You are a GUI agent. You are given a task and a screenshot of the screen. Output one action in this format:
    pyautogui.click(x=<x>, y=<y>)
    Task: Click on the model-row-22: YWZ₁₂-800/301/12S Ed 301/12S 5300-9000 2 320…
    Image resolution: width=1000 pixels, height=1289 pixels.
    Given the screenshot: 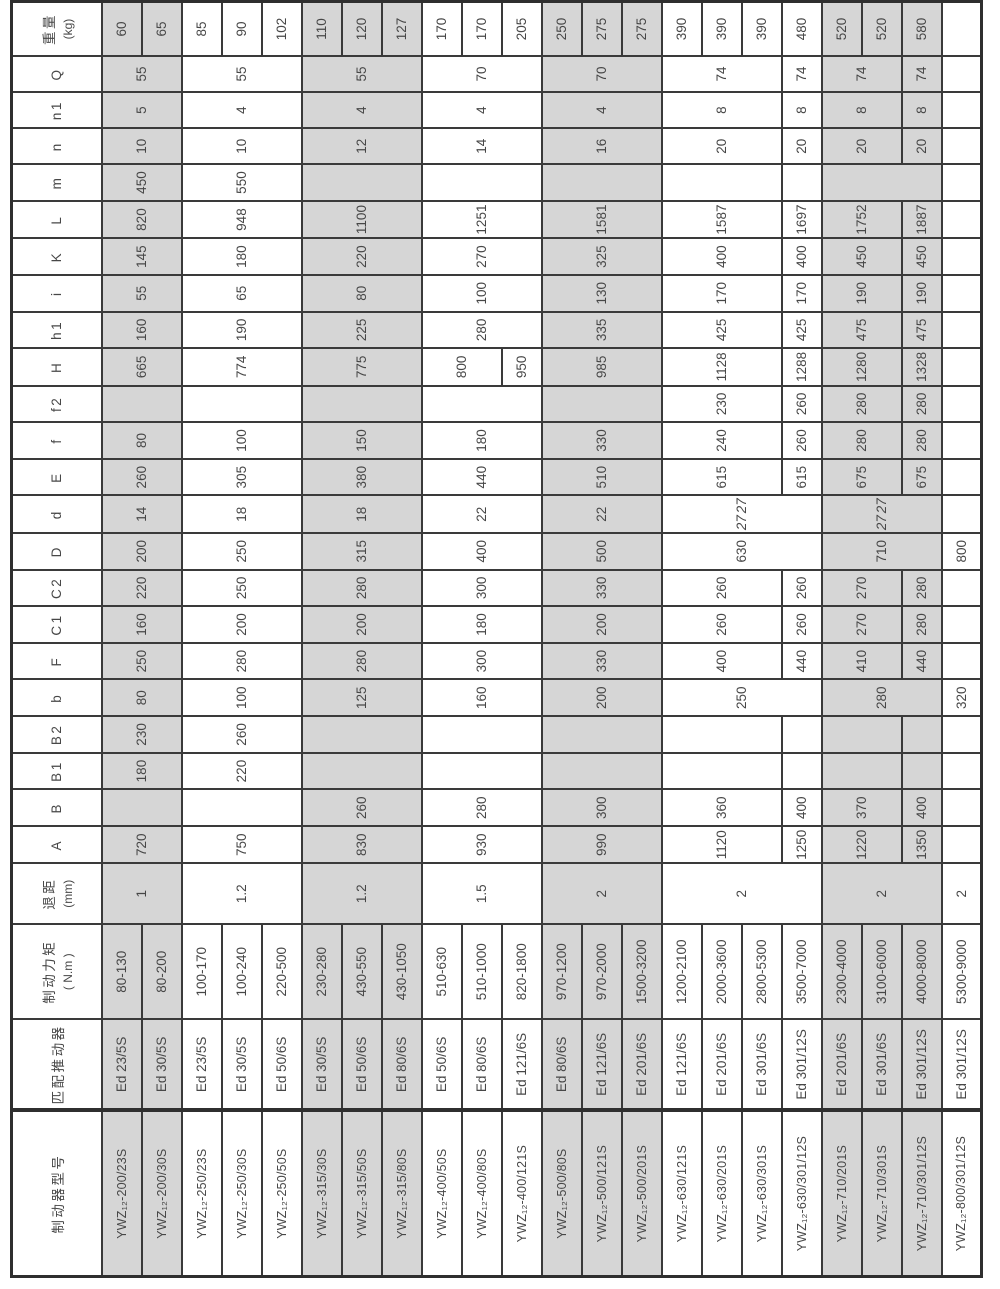 What is the action you would take?
    pyautogui.click(x=961, y=639)
    